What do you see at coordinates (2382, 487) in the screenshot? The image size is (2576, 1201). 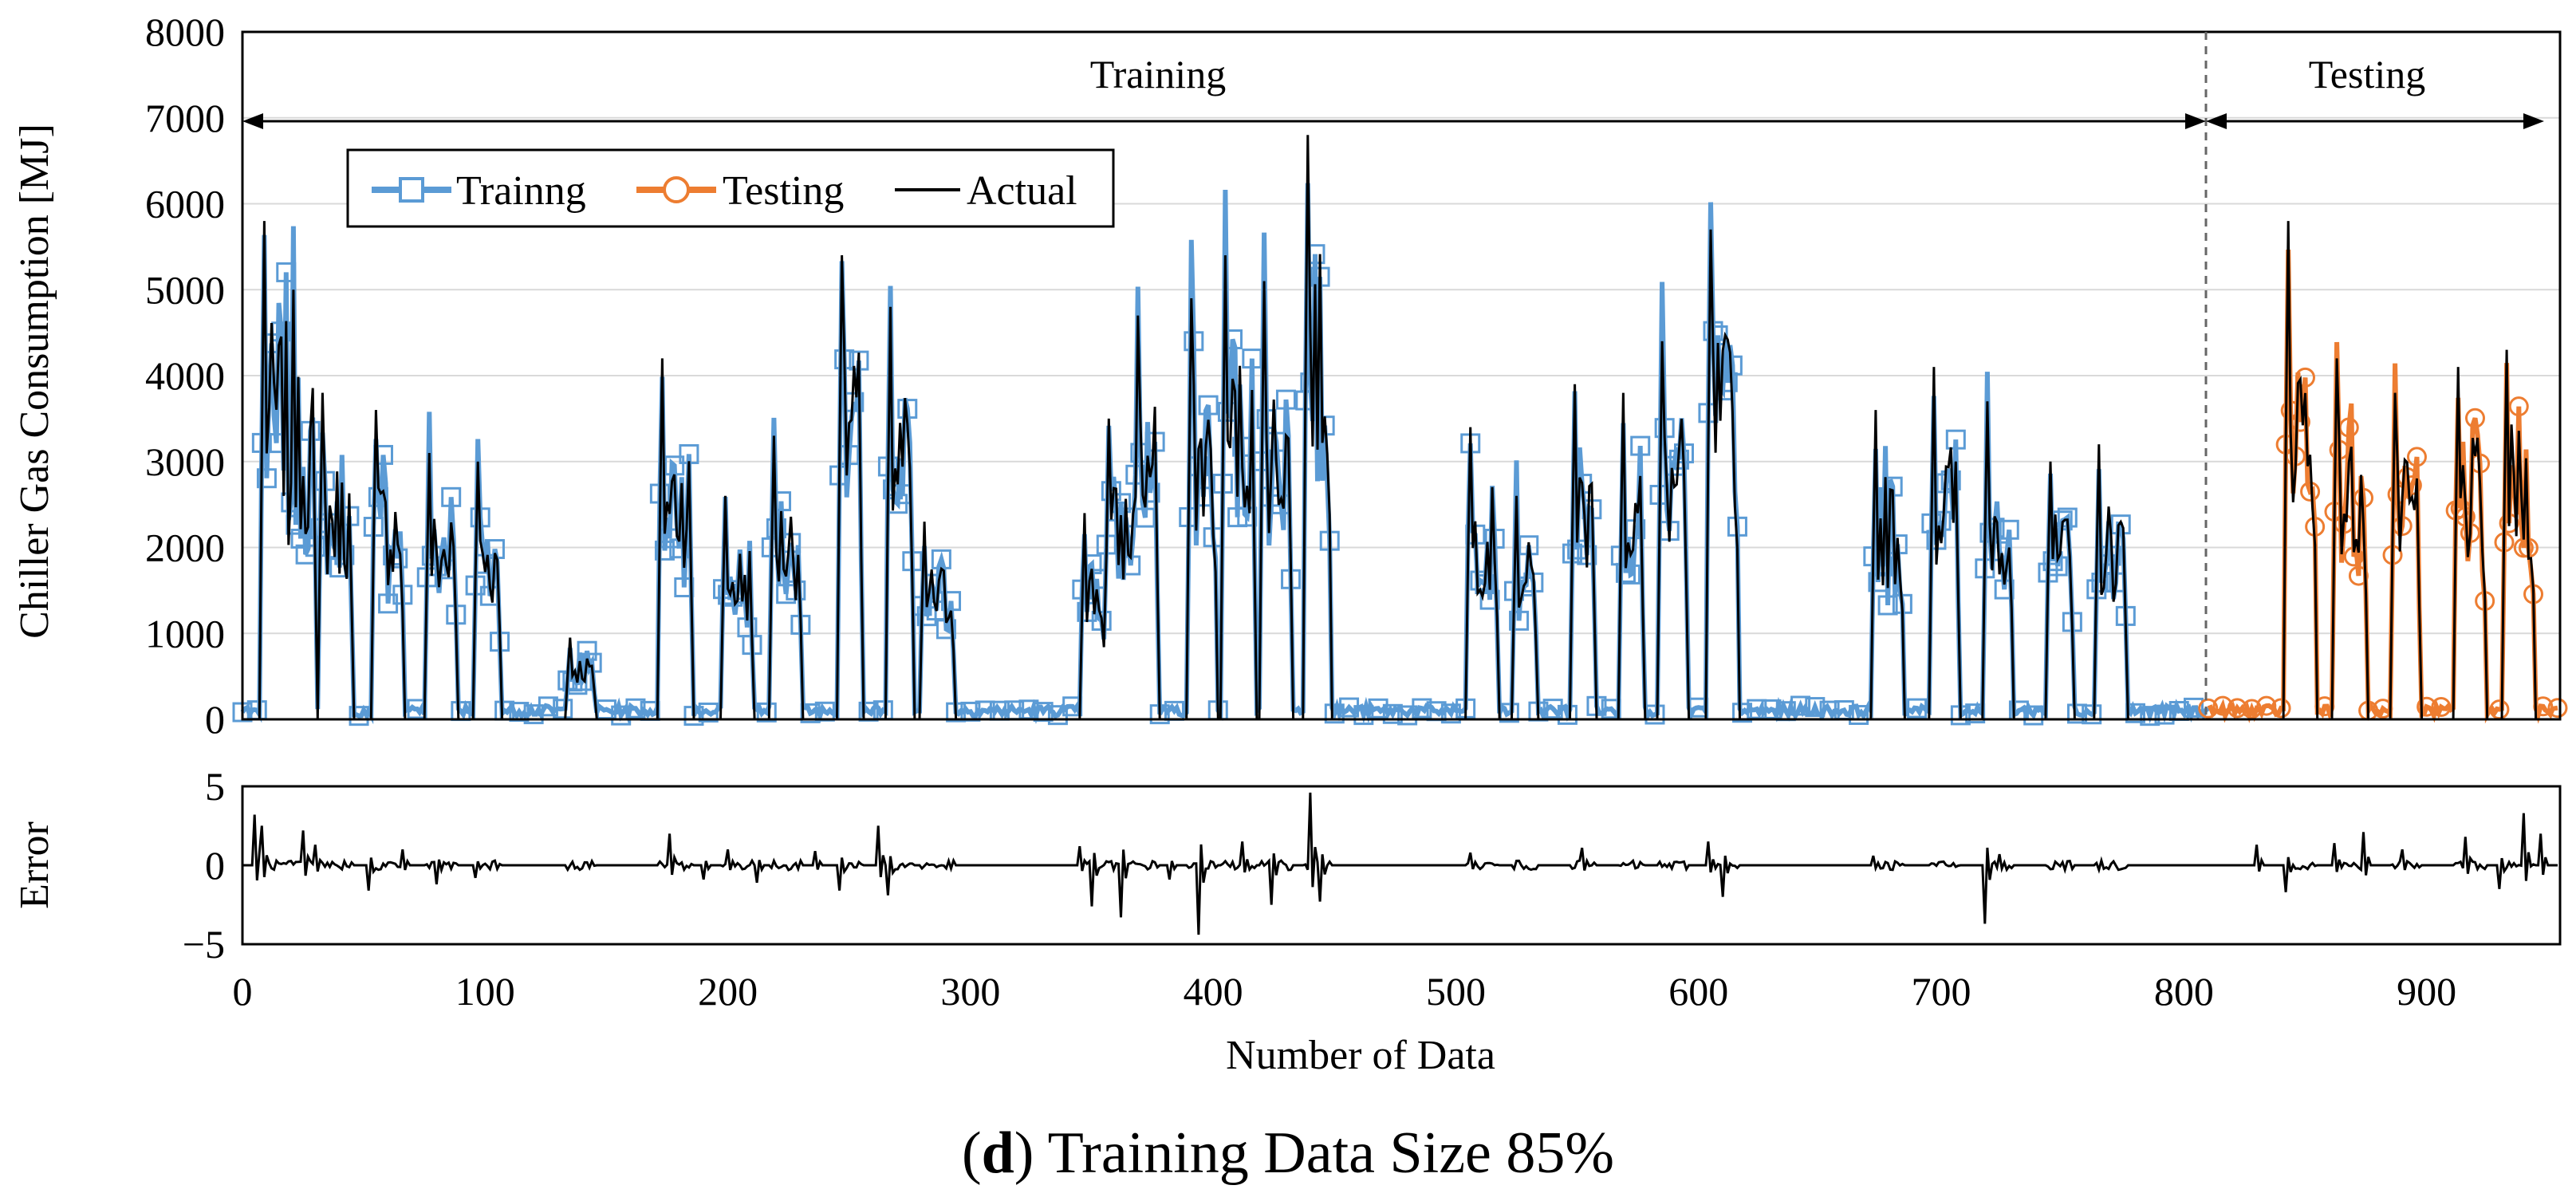 I see `testing-prediction-line` at bounding box center [2382, 487].